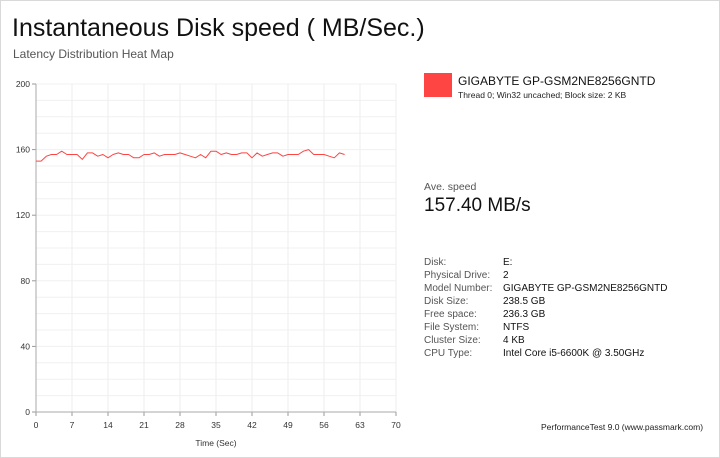 The width and height of the screenshot is (720, 458). What do you see at coordinates (93, 54) in the screenshot?
I see `chart-subtitle: Latency Distribution Heat Map` at bounding box center [93, 54].